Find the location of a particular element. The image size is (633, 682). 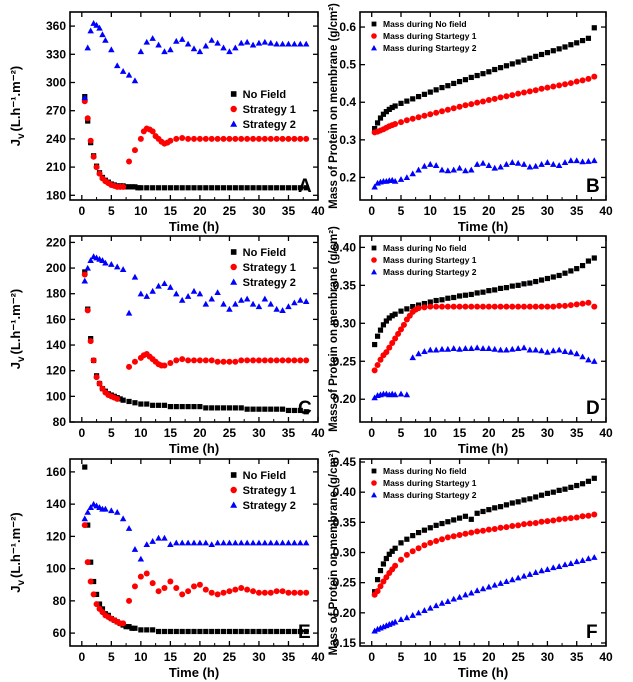

x-tick-label: 10 is located at coordinates (431, 211).